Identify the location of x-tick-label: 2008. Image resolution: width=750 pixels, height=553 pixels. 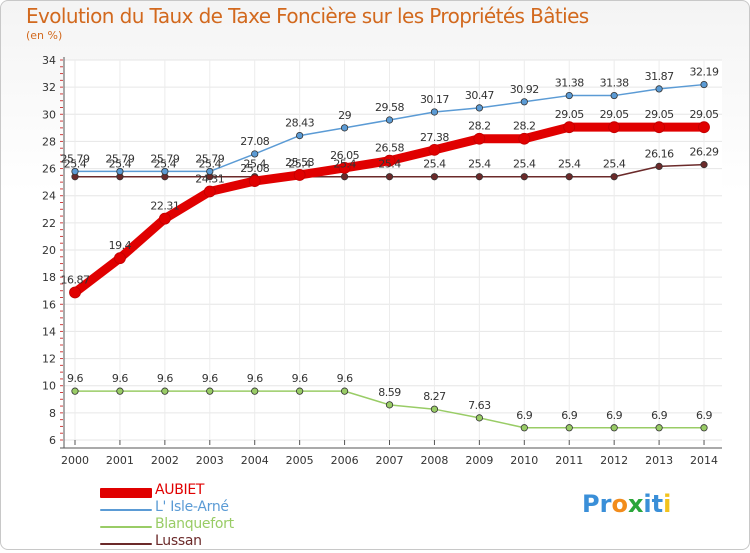
(434, 460).